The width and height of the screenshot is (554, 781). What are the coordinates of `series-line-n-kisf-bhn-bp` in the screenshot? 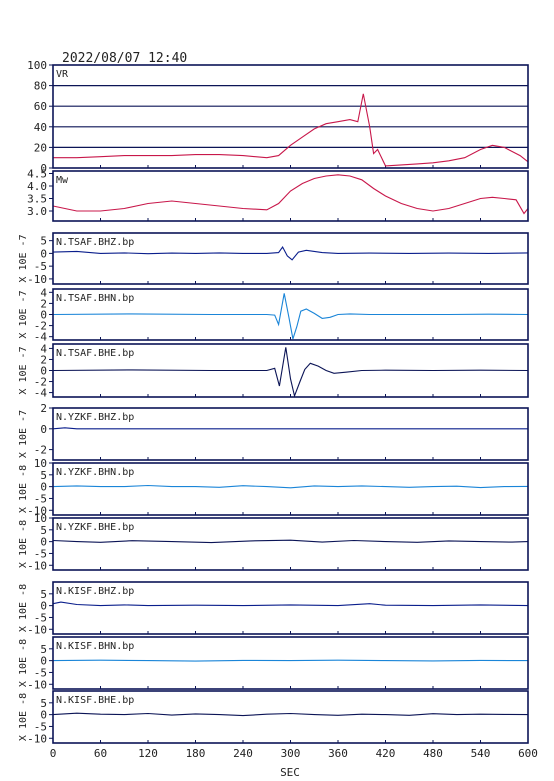 It's located at (290, 660).